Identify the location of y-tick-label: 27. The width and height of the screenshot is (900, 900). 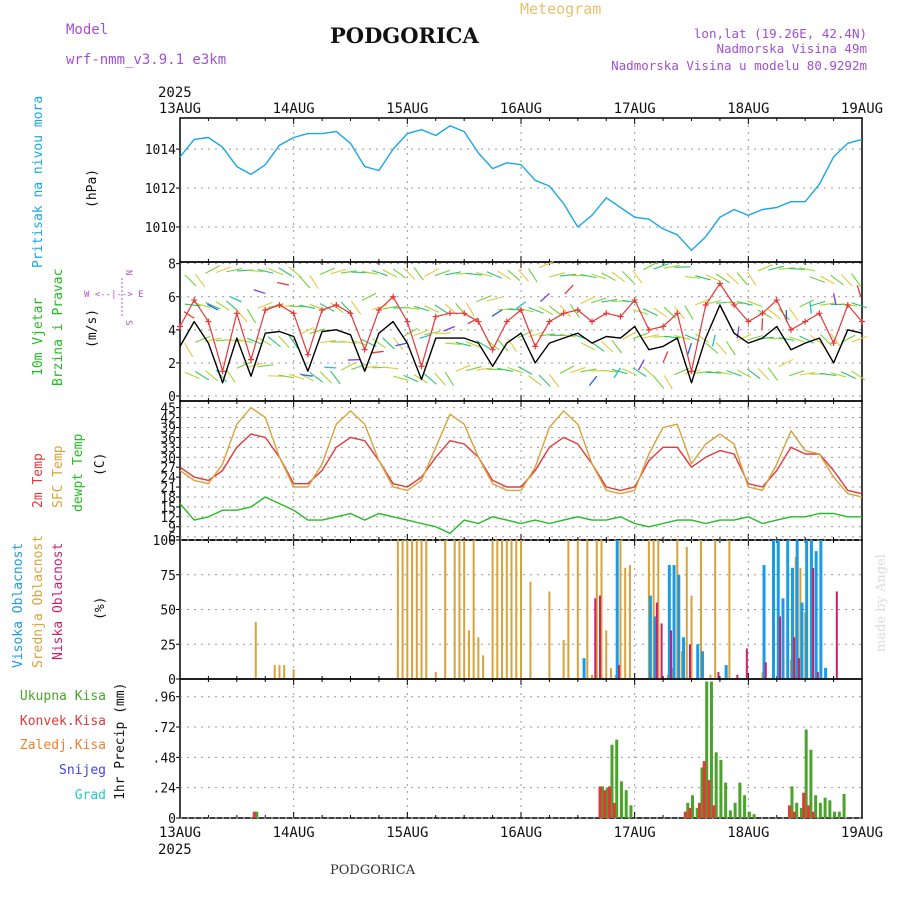
(168, 468).